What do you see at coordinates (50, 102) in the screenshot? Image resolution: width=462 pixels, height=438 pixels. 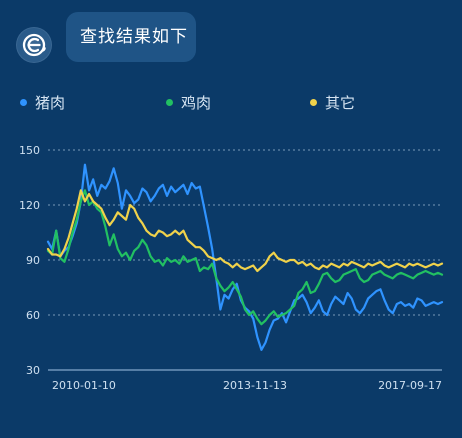 I see `legend-label: 猪肉` at bounding box center [50, 102].